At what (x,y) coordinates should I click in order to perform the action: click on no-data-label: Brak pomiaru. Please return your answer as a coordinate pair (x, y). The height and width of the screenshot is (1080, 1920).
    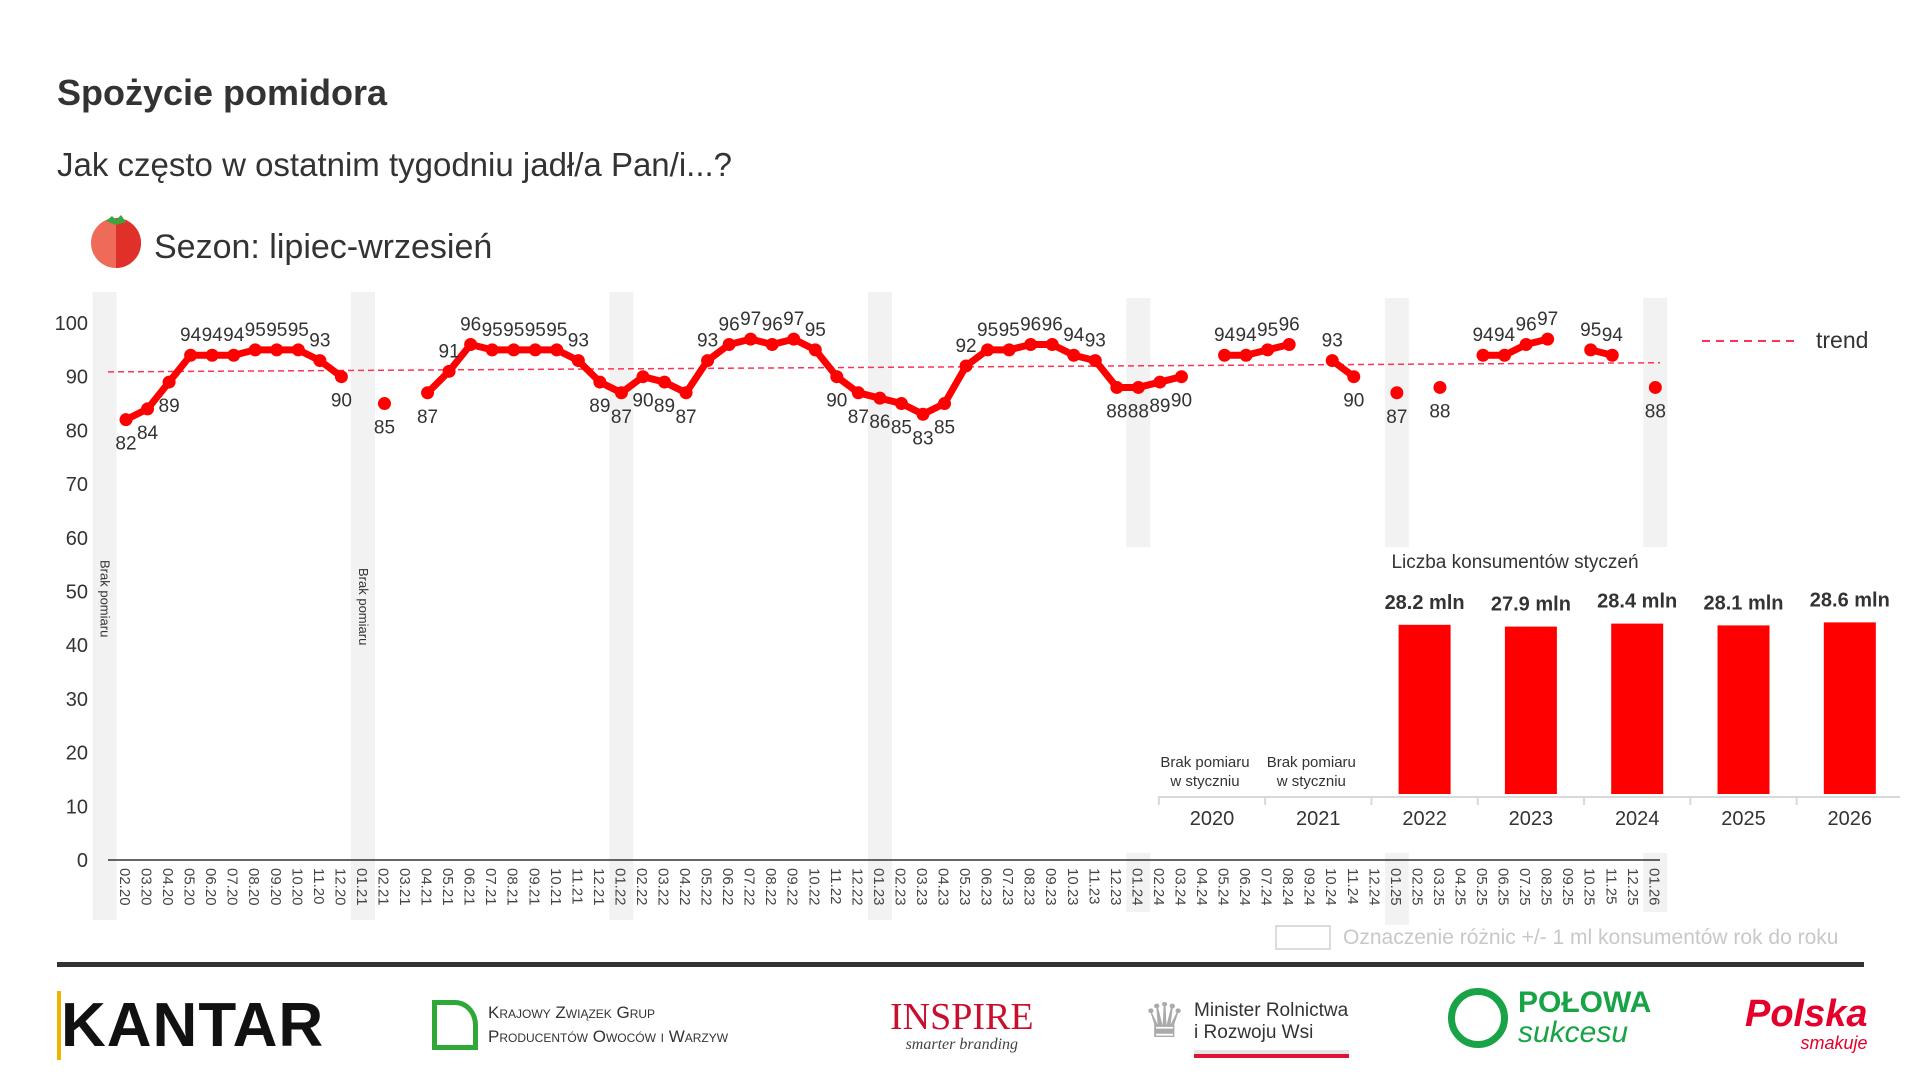
    Looking at the image, I should click on (363, 606).